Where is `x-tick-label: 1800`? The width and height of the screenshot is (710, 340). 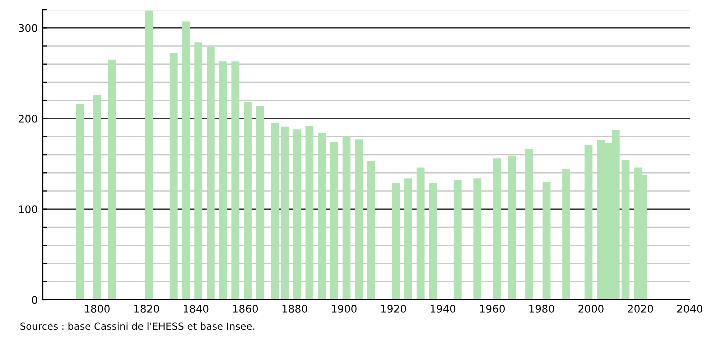 x-tick-label: 1800 is located at coordinates (97, 309).